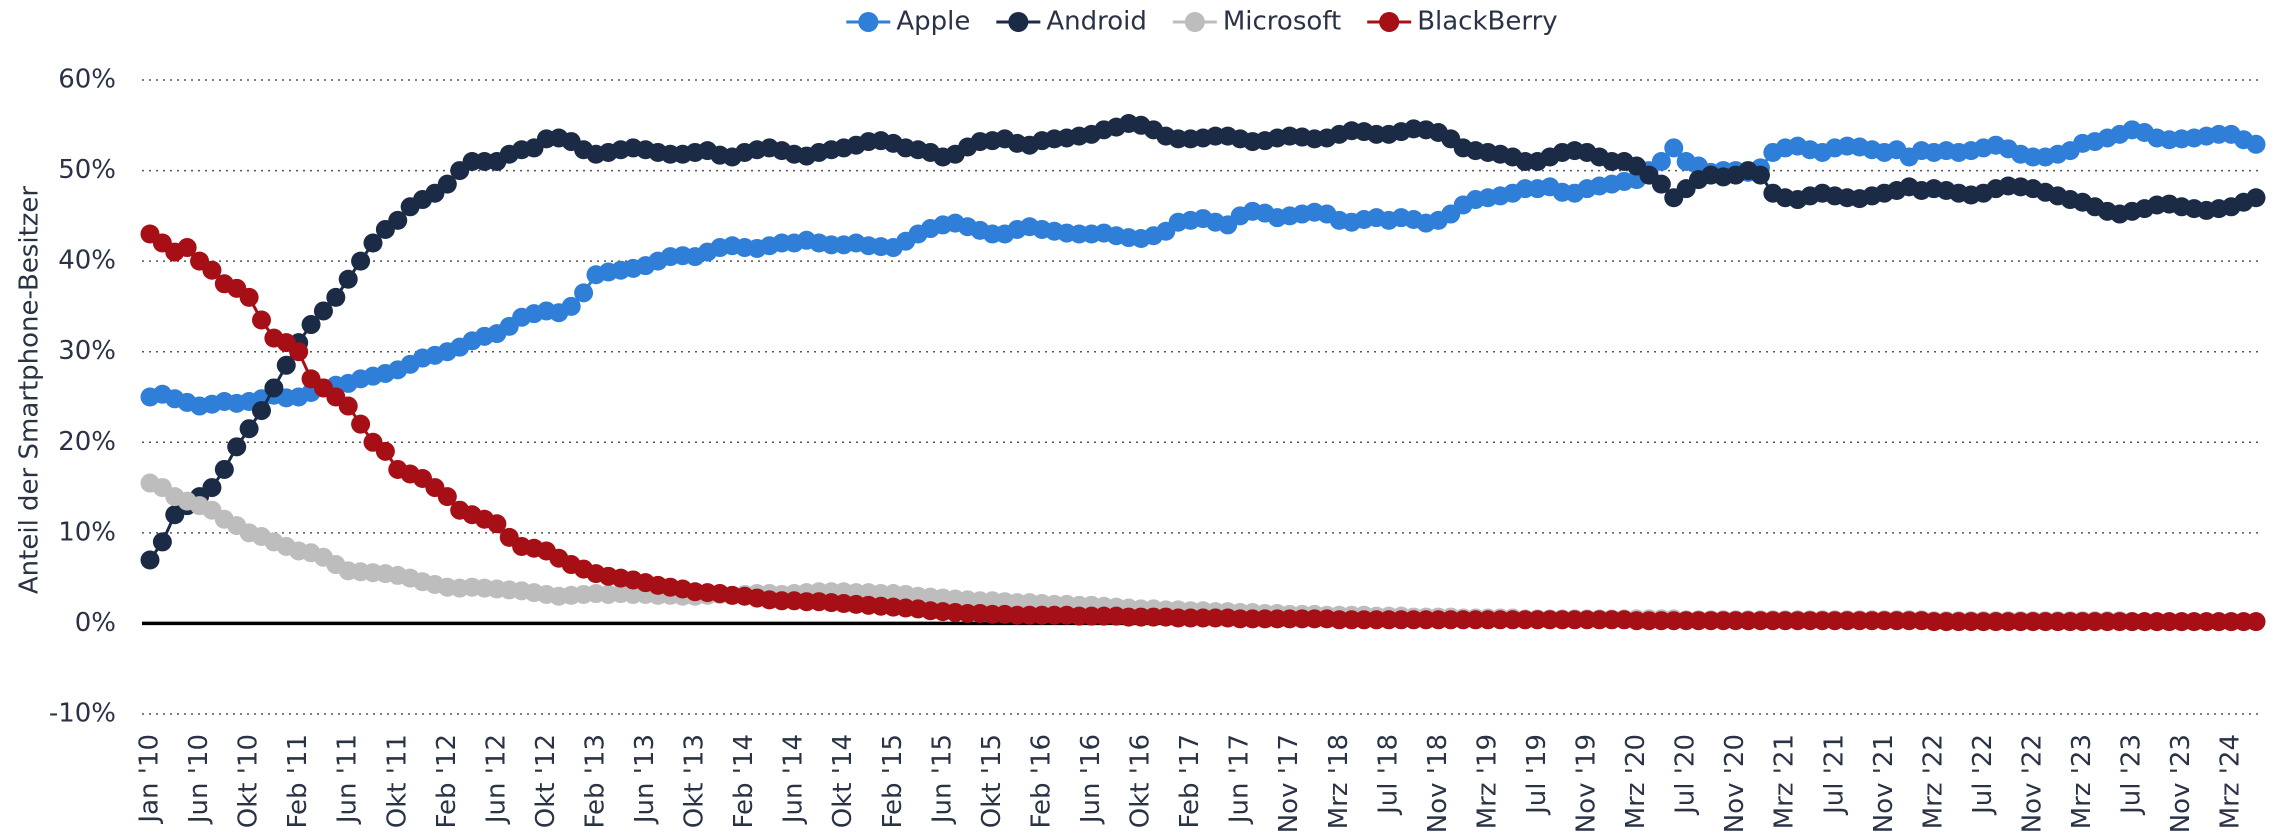 This screenshot has width=2276, height=835. I want to click on x-tick-label: Okt '12, so click(546, 781).